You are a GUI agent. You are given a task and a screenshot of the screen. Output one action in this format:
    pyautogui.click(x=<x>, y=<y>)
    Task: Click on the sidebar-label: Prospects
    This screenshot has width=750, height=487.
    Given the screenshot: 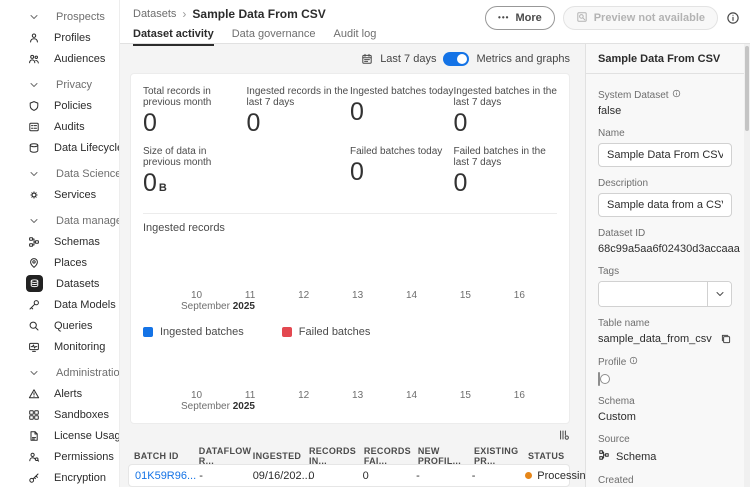 What is the action you would take?
    pyautogui.click(x=80, y=16)
    